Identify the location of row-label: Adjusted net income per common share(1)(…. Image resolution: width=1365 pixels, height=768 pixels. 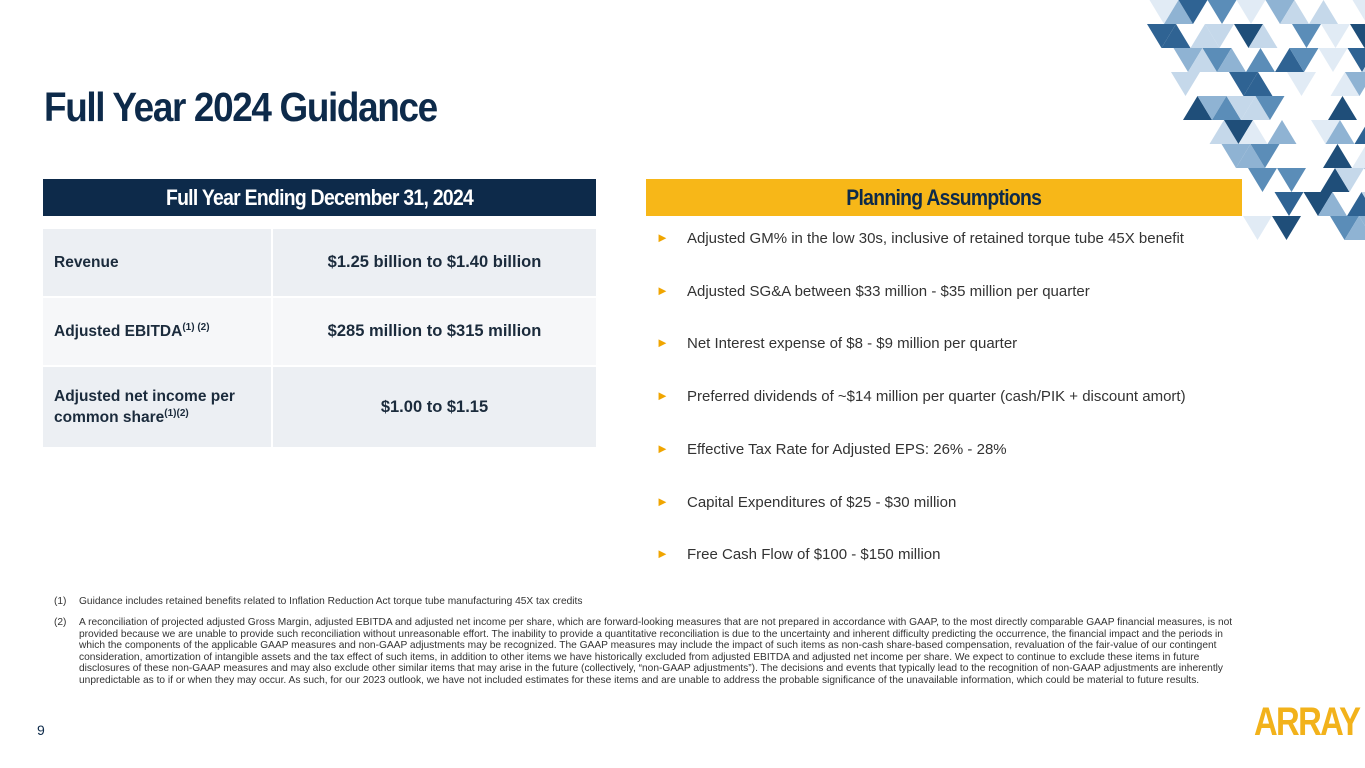
(158, 407).